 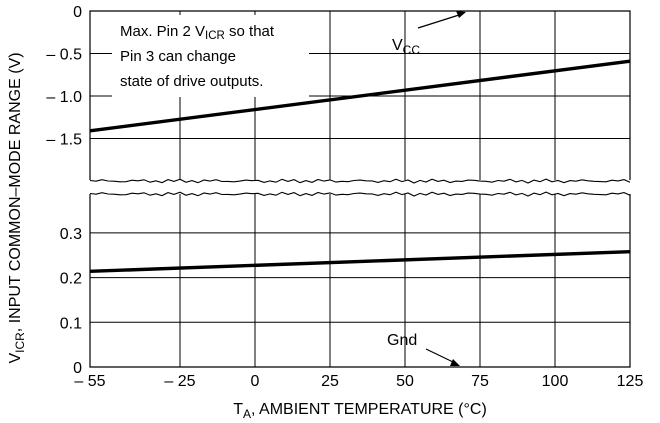 I want to click on x-tick-label: 50, so click(x=405, y=381).